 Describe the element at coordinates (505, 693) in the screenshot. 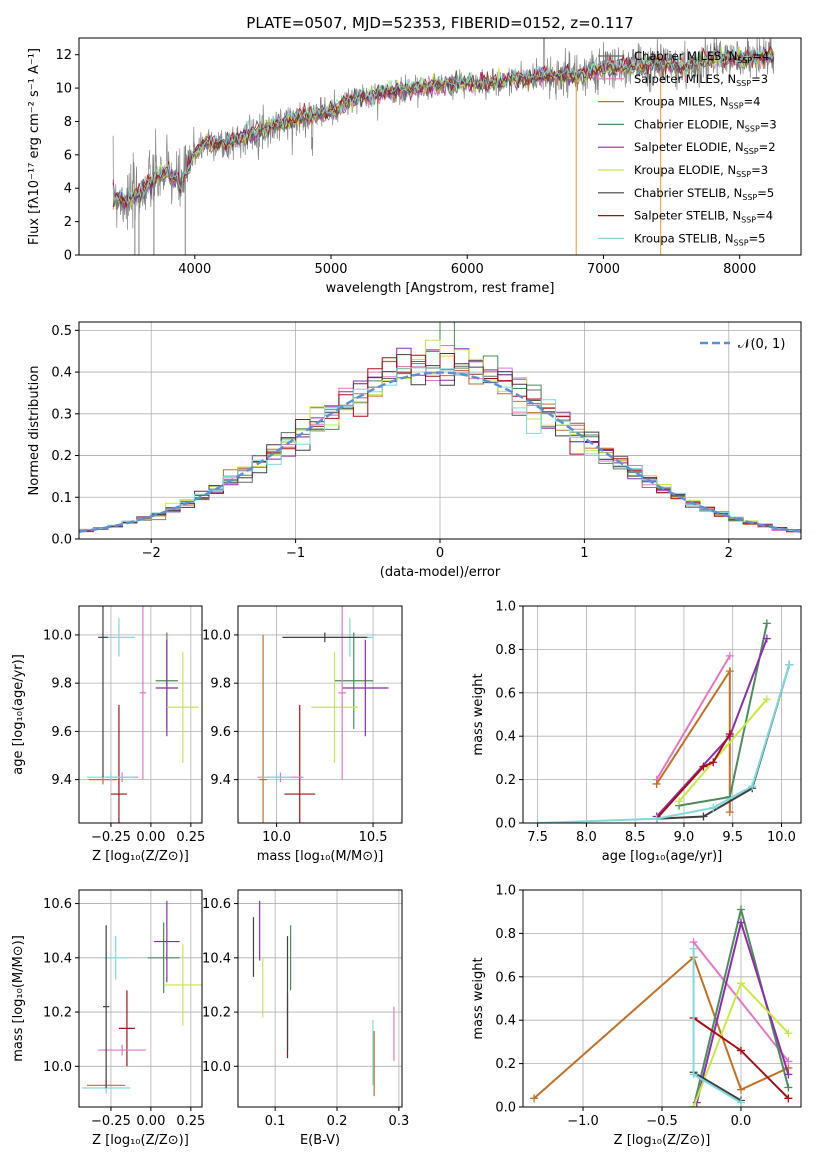

I see `y-tick-label: 0.6` at that location.